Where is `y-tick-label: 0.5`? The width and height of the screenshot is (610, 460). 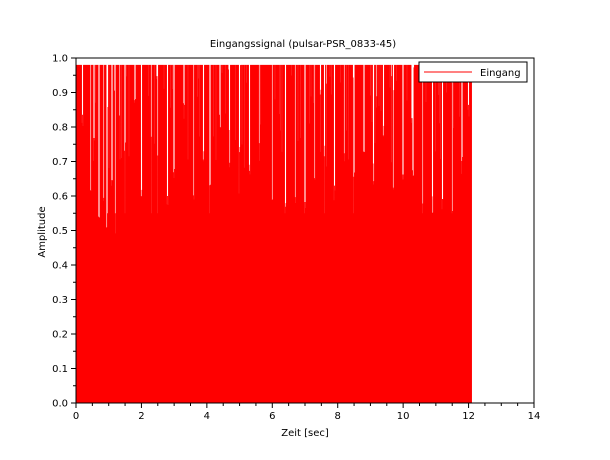
y-tick-label: 0.5 is located at coordinates (60, 231).